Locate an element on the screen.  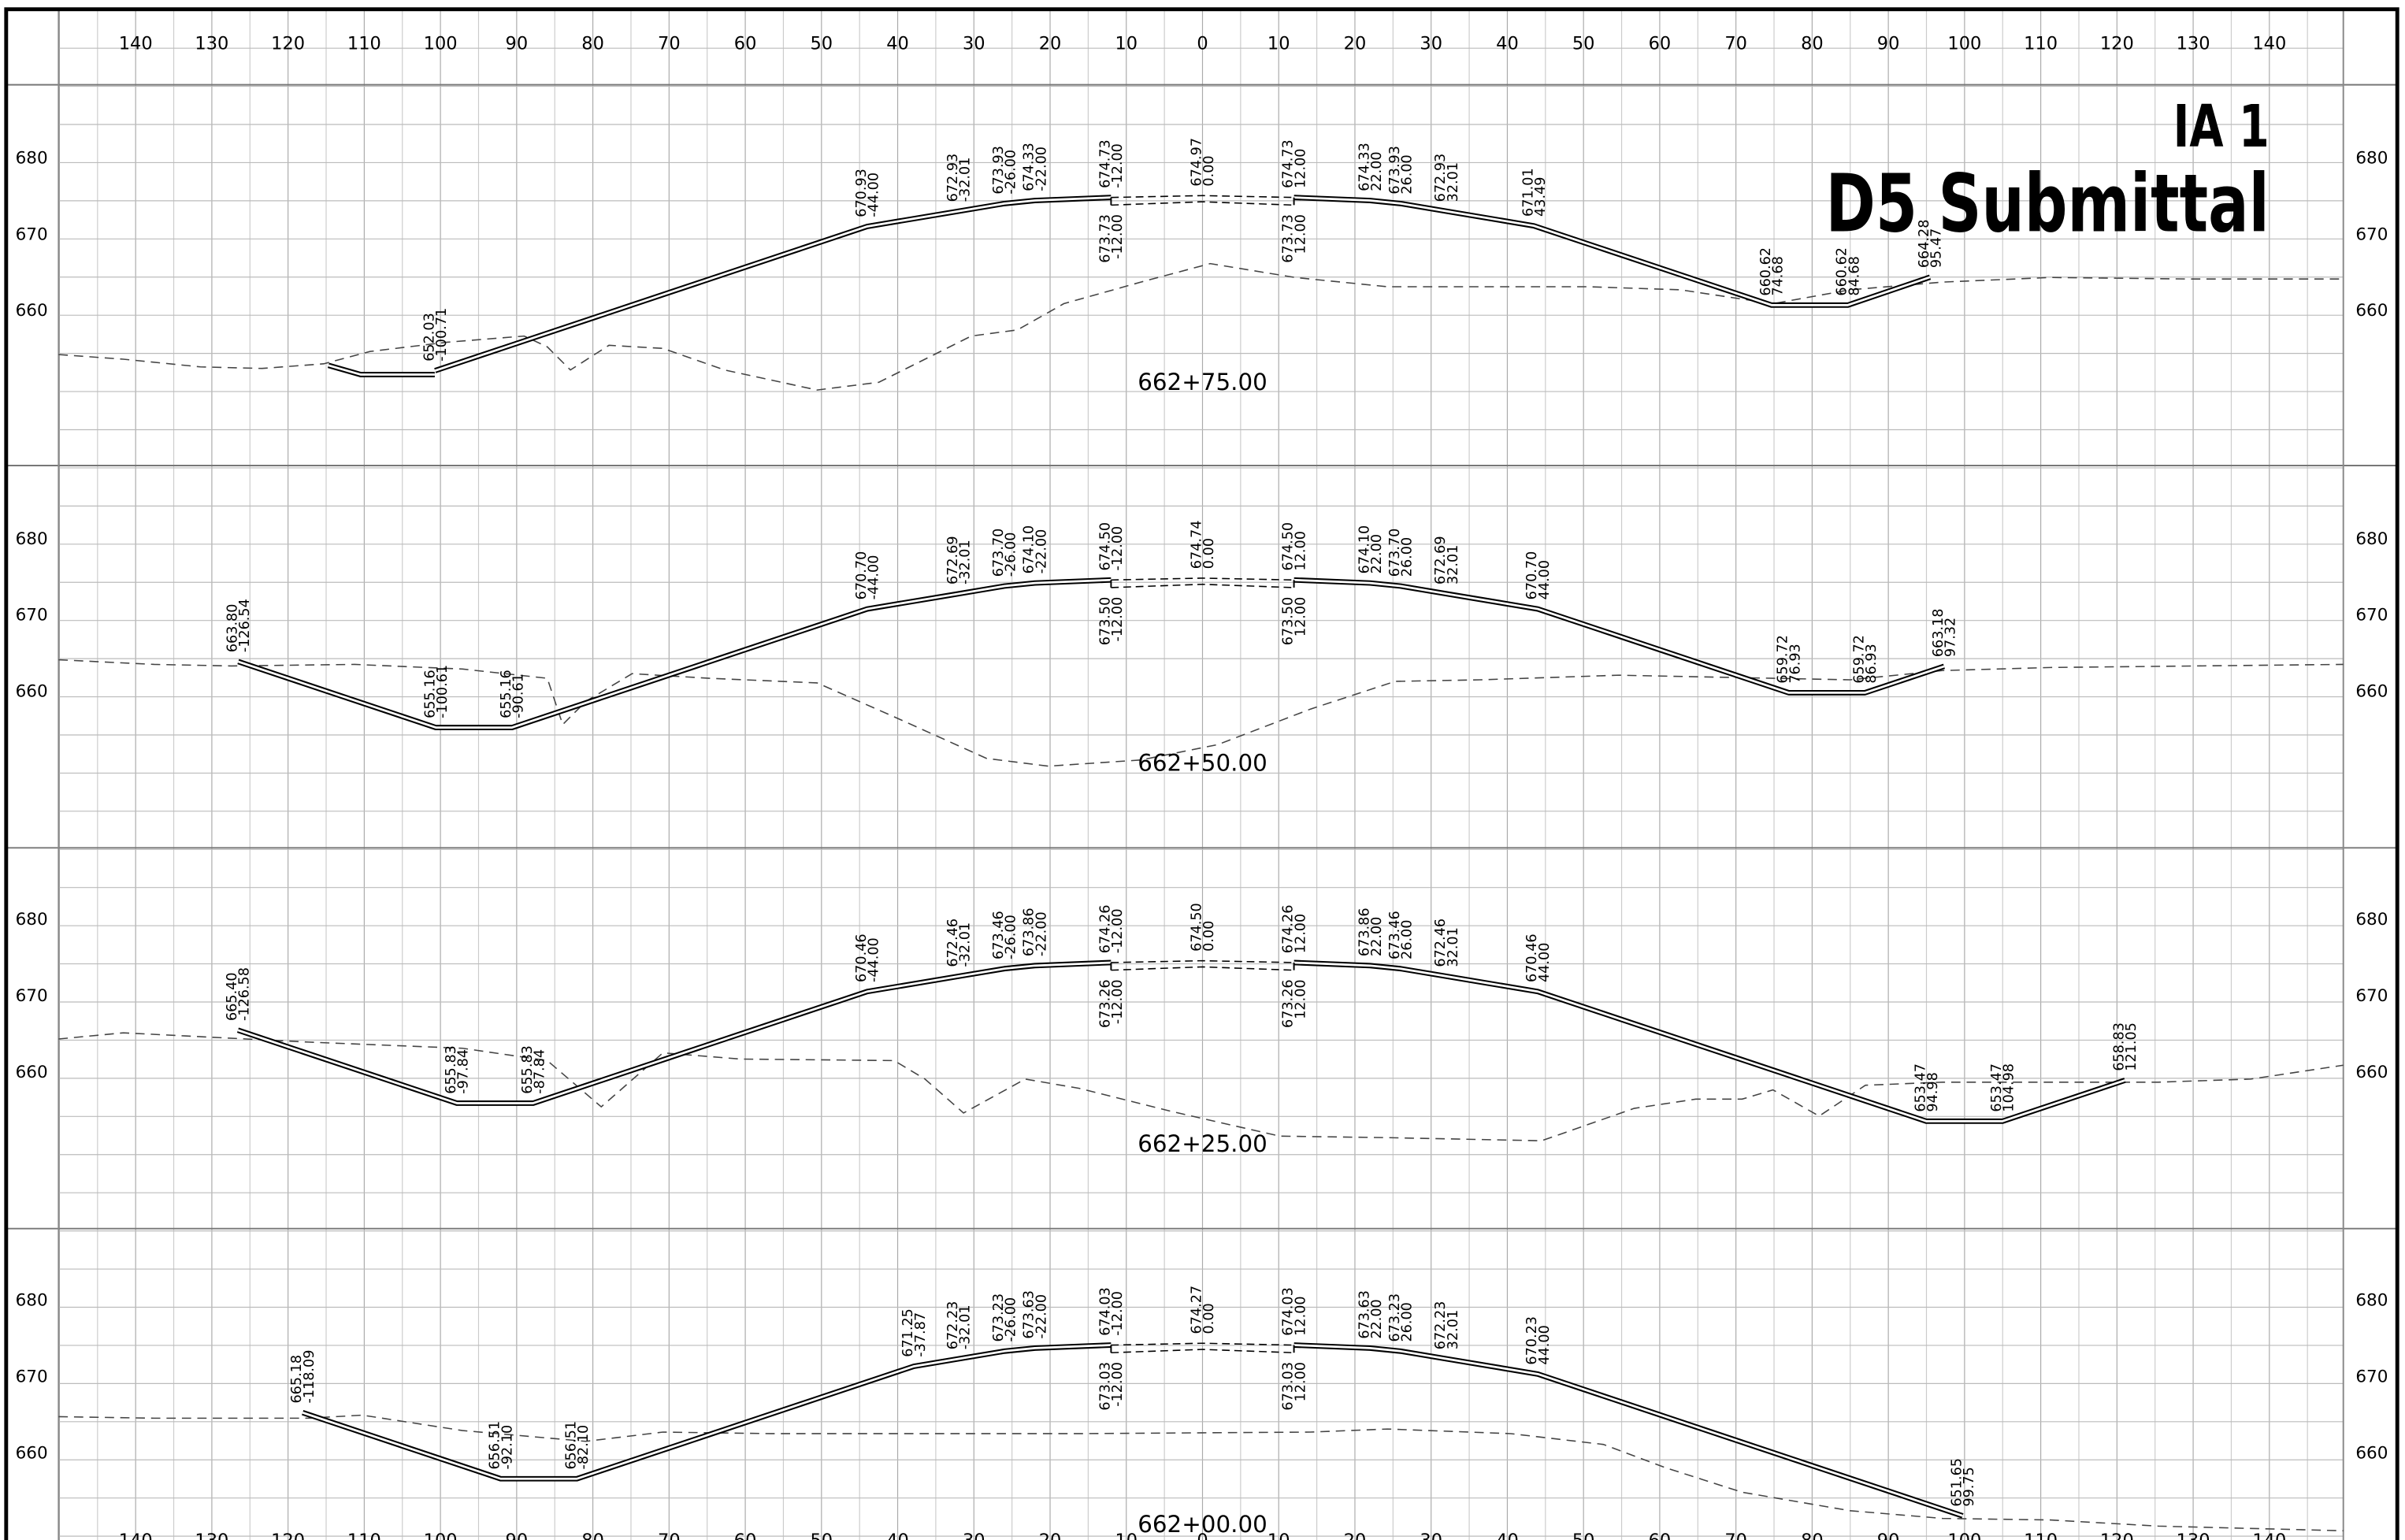
elevation-annotation: 671.01 is located at coordinates (1528, 192).